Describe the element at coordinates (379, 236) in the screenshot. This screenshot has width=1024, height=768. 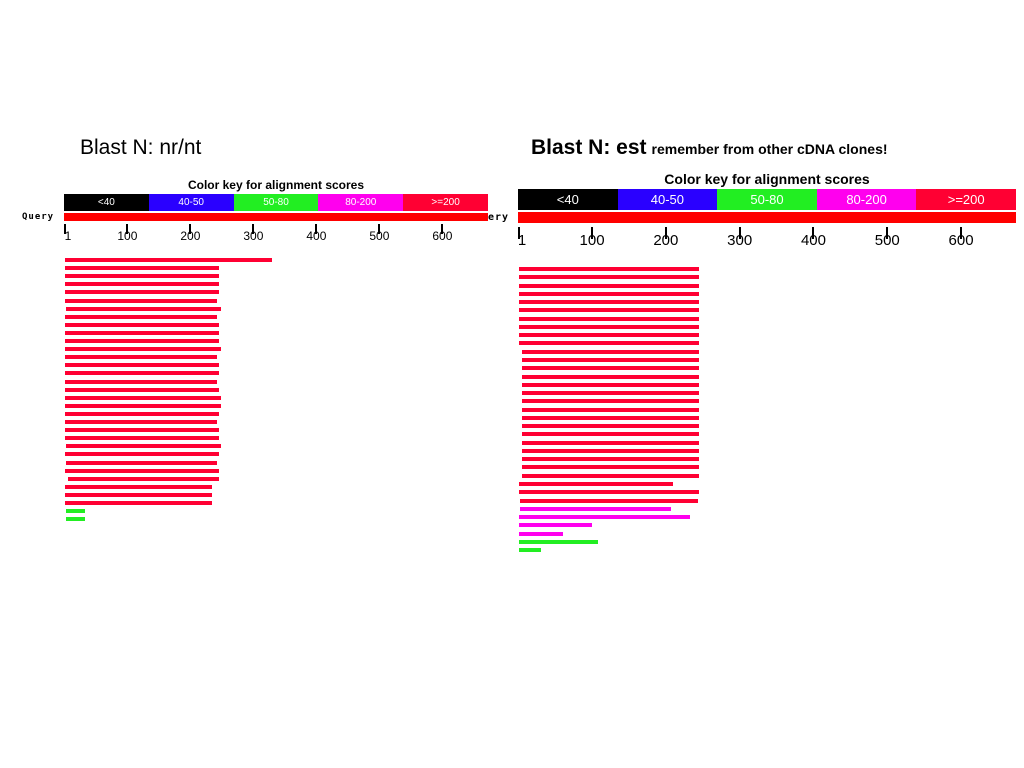
I see `axis-tick-label: 500` at that location.